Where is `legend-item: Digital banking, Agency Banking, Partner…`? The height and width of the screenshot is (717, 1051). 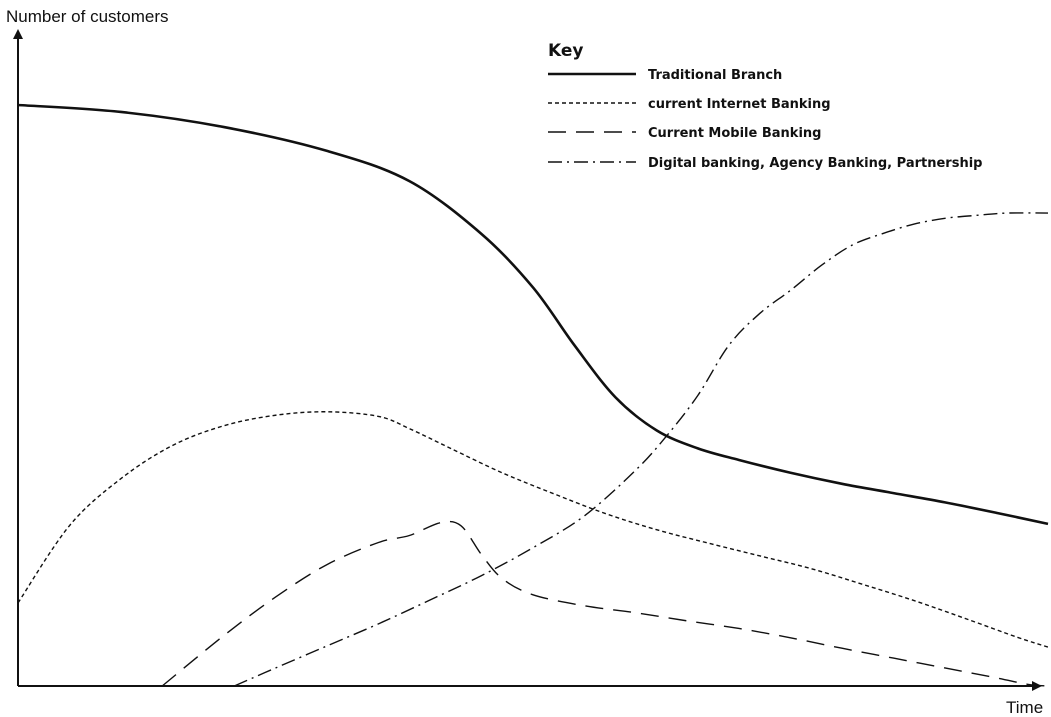 legend-item: Digital banking, Agency Banking, Partner… is located at coordinates (765, 163).